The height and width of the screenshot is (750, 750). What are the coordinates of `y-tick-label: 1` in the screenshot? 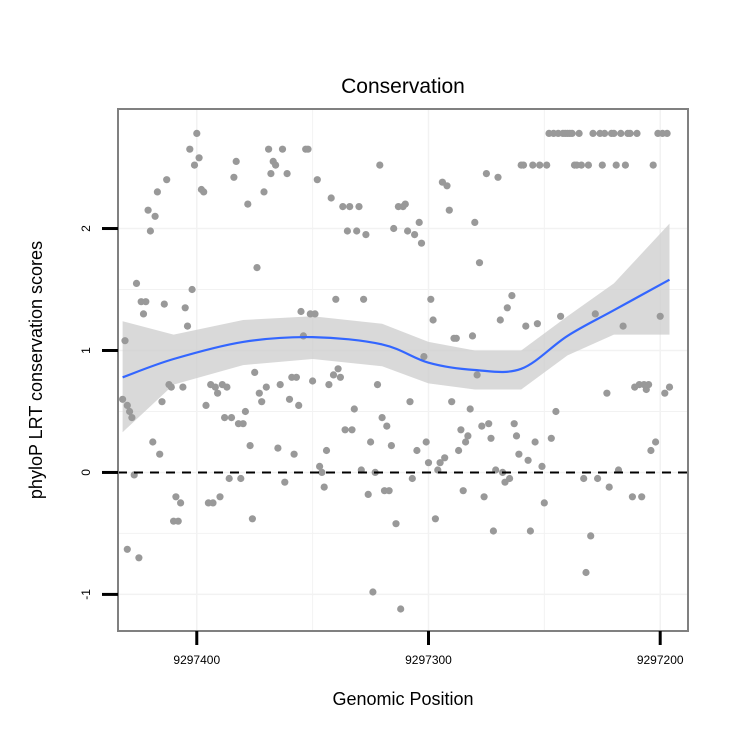 It's located at (86, 350).